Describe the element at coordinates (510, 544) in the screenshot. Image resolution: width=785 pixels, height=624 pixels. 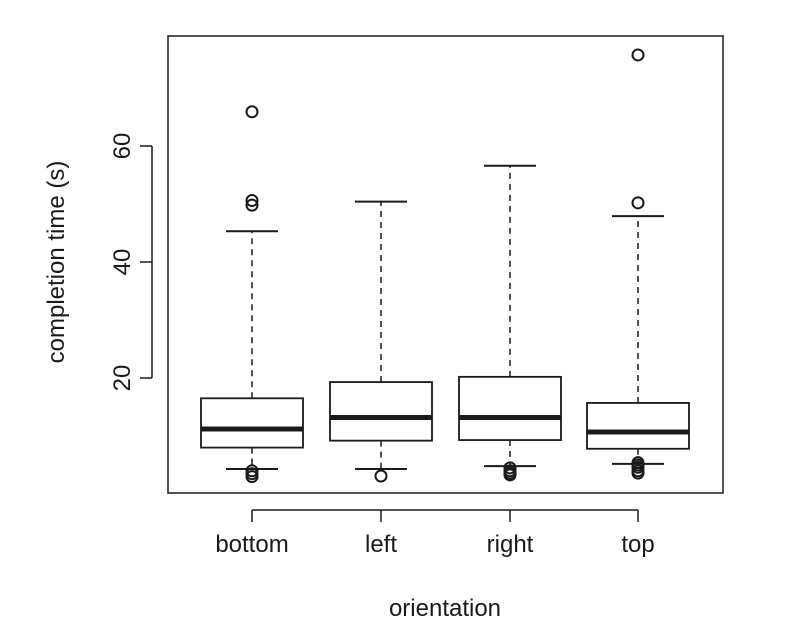
I see `x-tick-label: right` at that location.